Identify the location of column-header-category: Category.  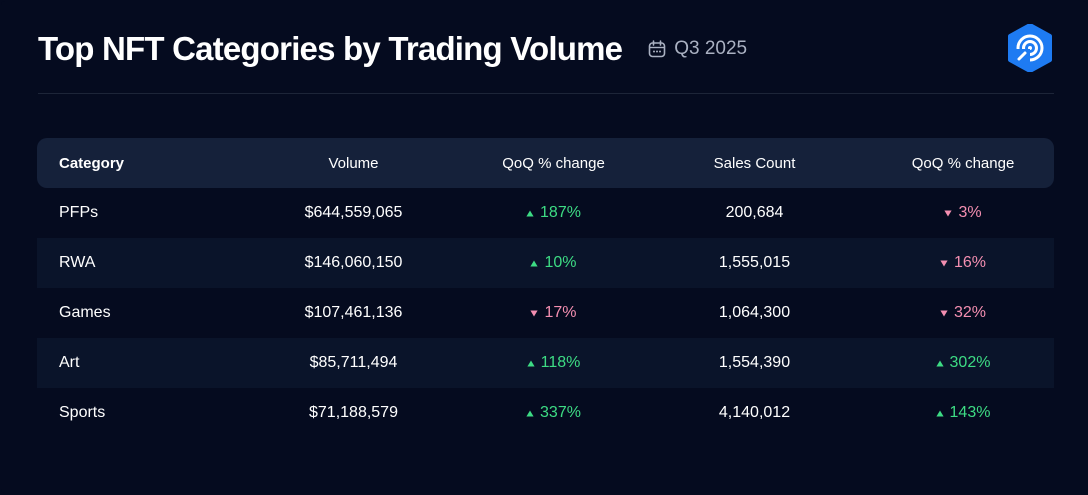
(92, 163).